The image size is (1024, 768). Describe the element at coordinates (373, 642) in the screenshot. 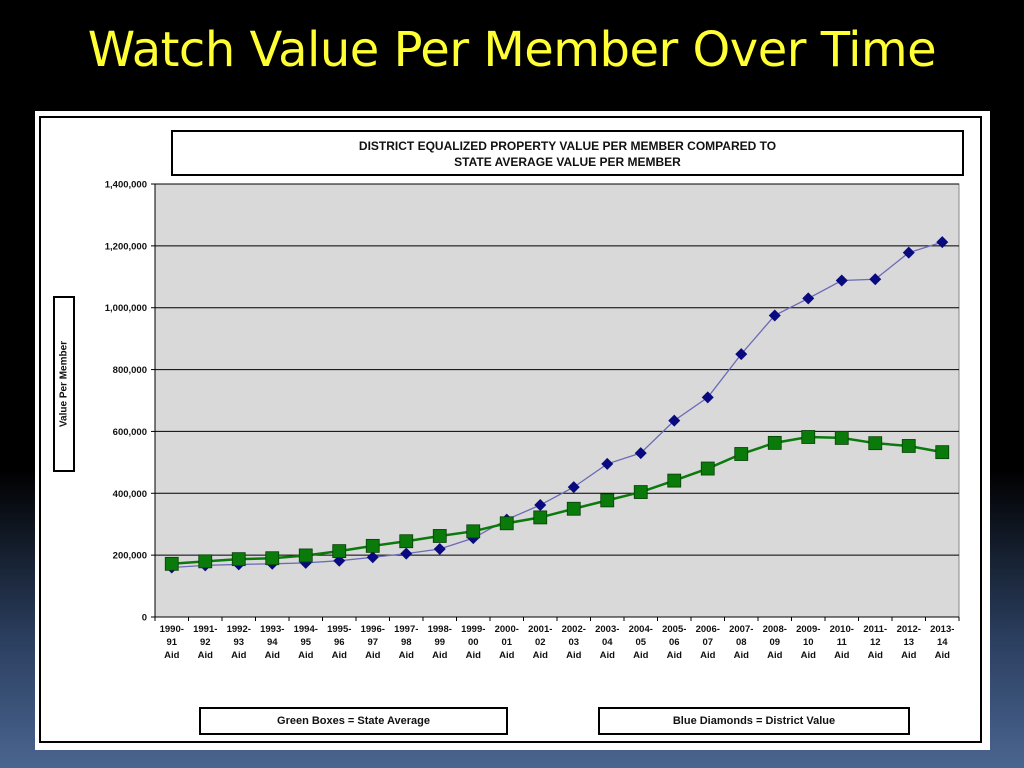

I see `x-tick-label: 1996-97 Aid` at that location.